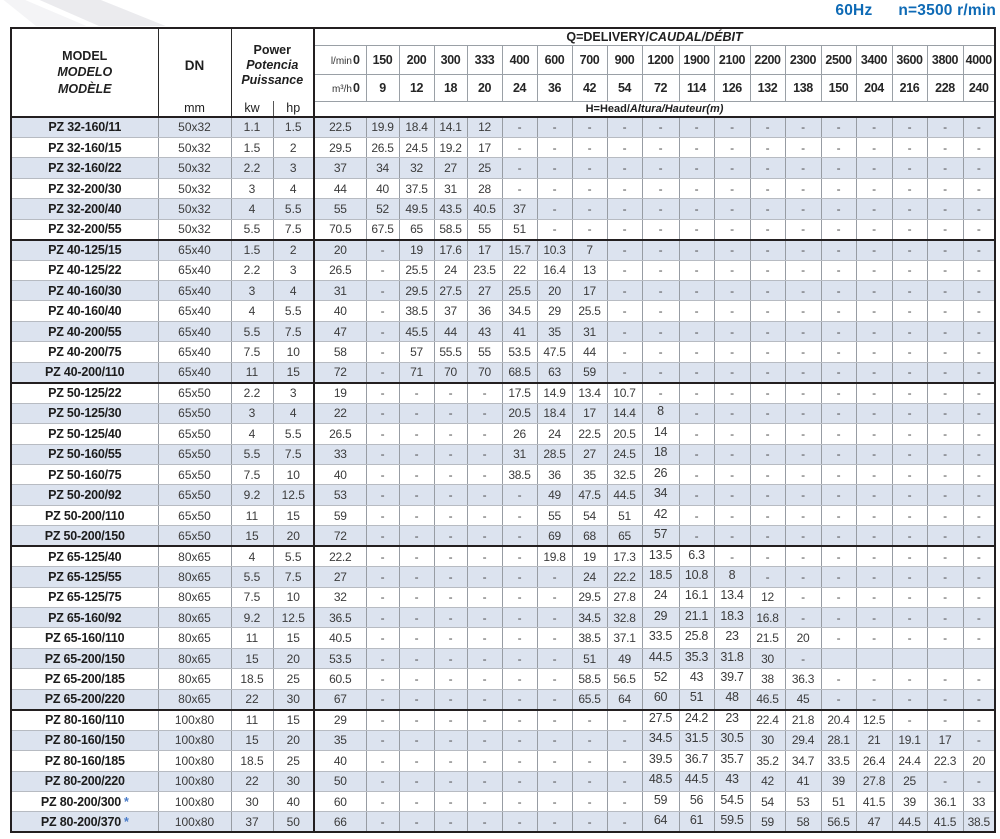  I want to click on head-value-cell: 26.5, so click(382, 147).